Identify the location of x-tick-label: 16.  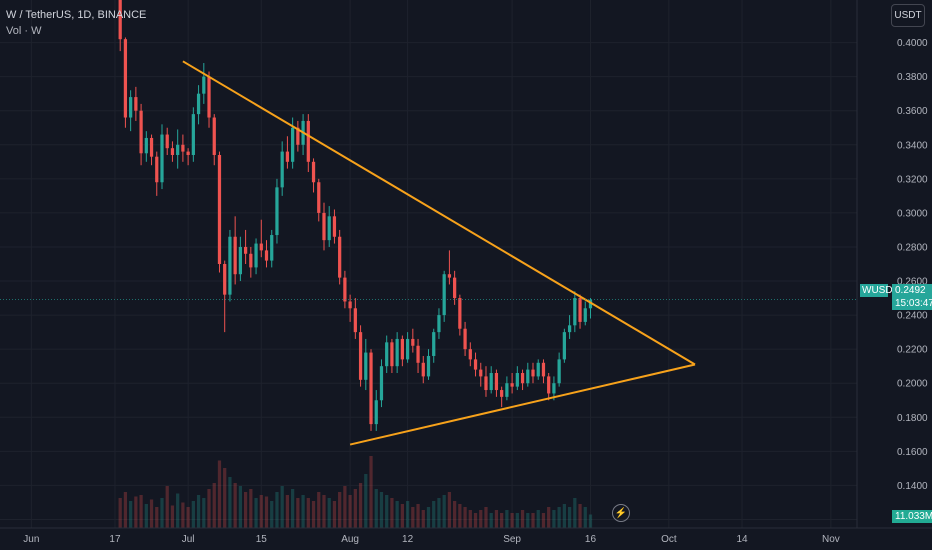
(591, 539).